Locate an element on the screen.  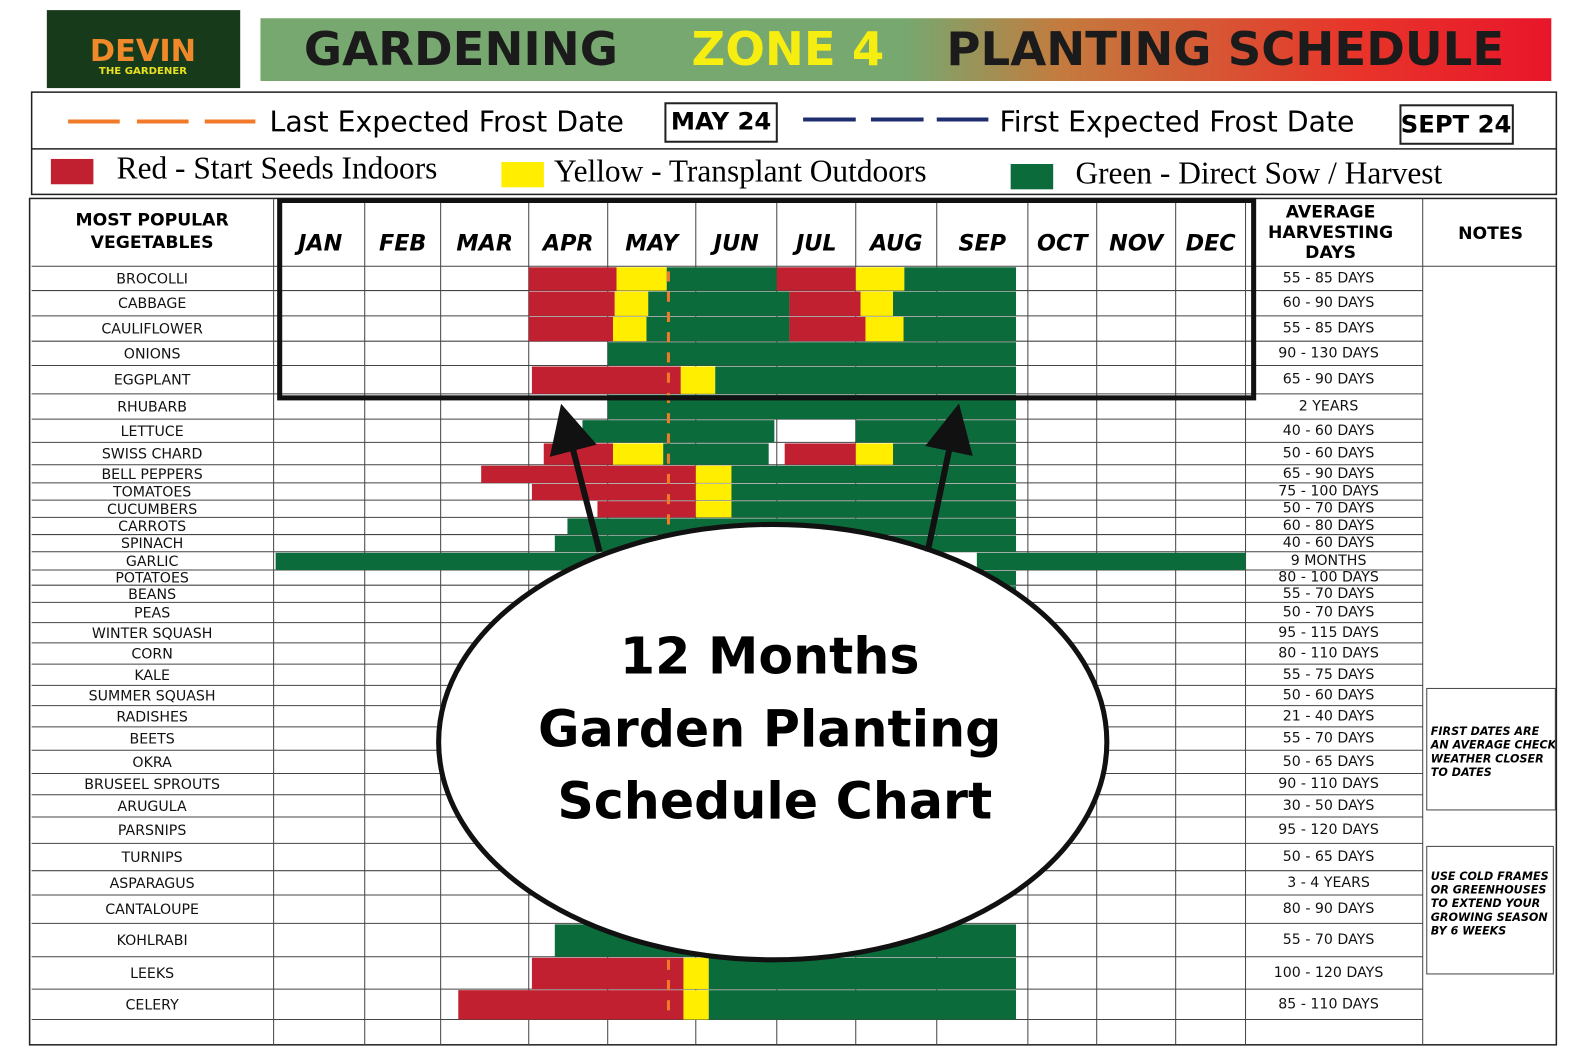
vegetable-name: BELL PEPPERS is located at coordinates (151, 475).